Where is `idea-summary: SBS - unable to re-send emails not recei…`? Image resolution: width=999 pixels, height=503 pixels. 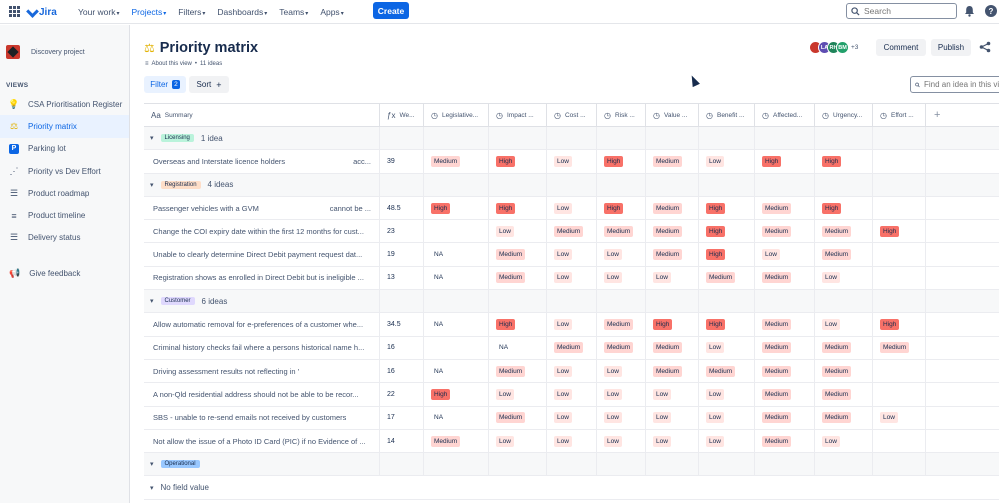 idea-summary: SBS - unable to re-send emails not recei… is located at coordinates (250, 418).